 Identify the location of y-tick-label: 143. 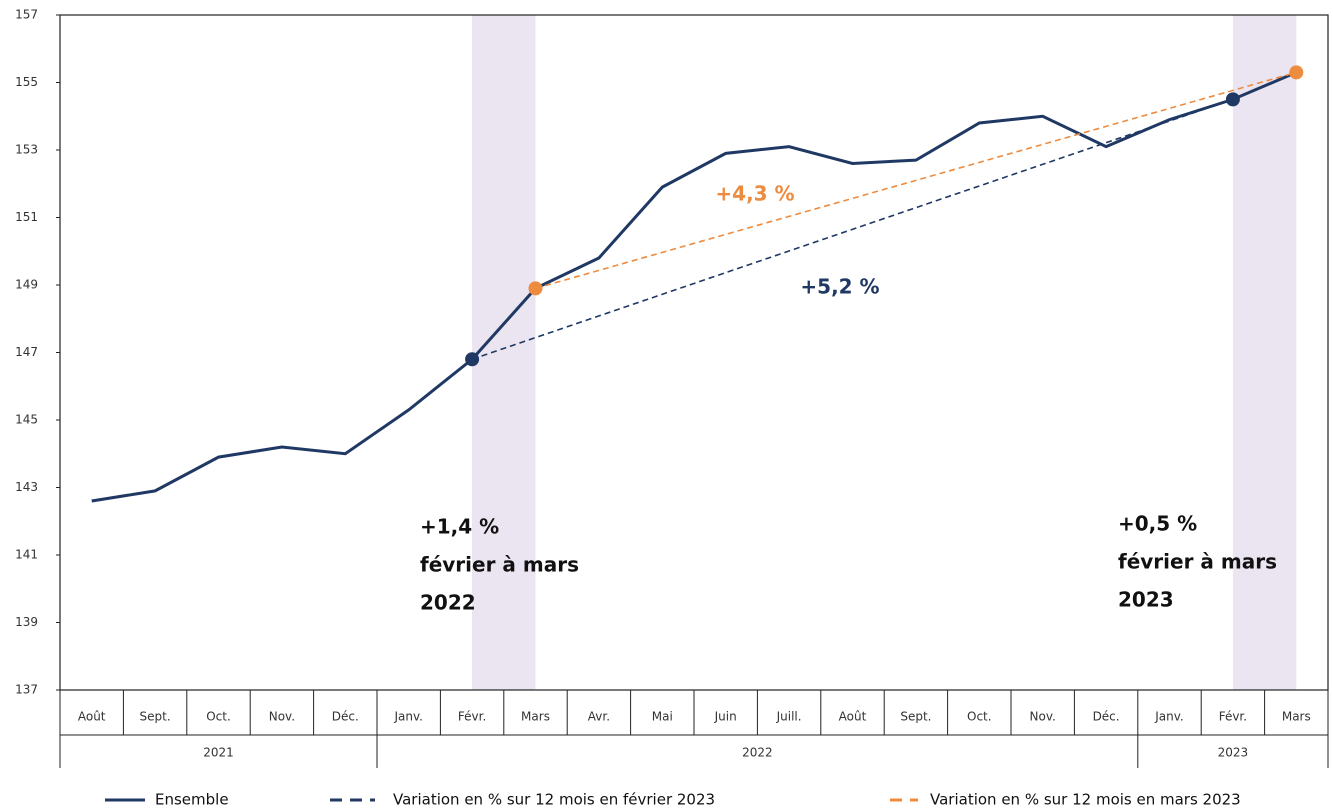
(26, 487).